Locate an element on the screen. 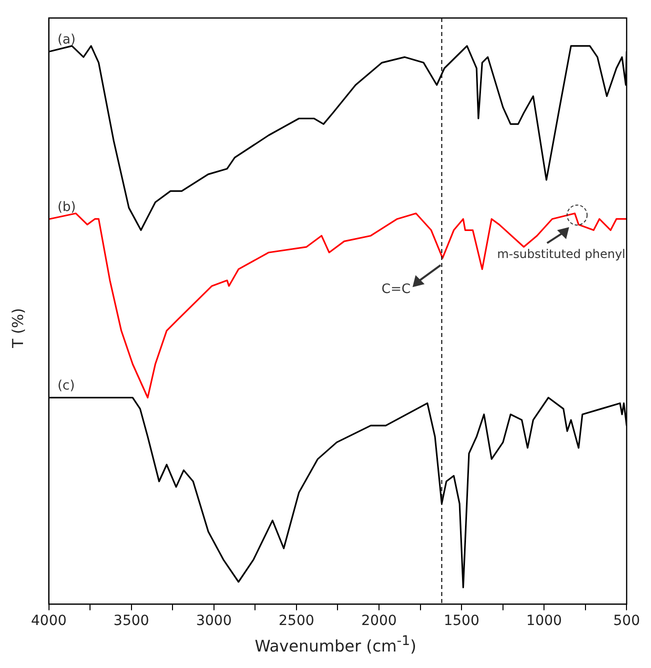 Image resolution: width=651 pixels, height=668 pixels. x-tick-label: 500 is located at coordinates (626, 621).